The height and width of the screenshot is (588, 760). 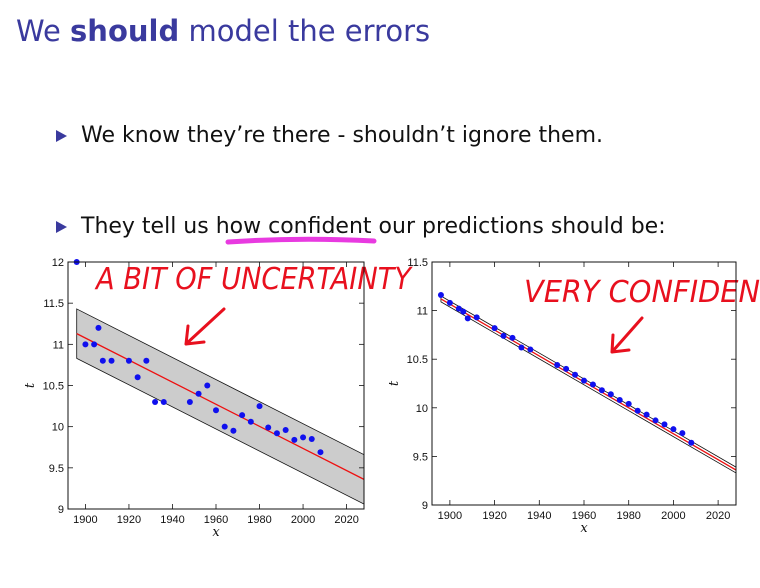 I want to click on y-tick-label: 12, so click(x=58, y=263).